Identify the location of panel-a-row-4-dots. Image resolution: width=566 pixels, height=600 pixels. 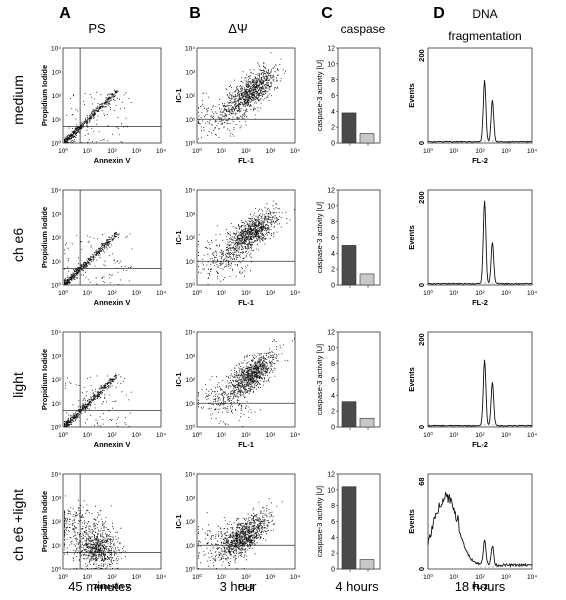
(95, 532).